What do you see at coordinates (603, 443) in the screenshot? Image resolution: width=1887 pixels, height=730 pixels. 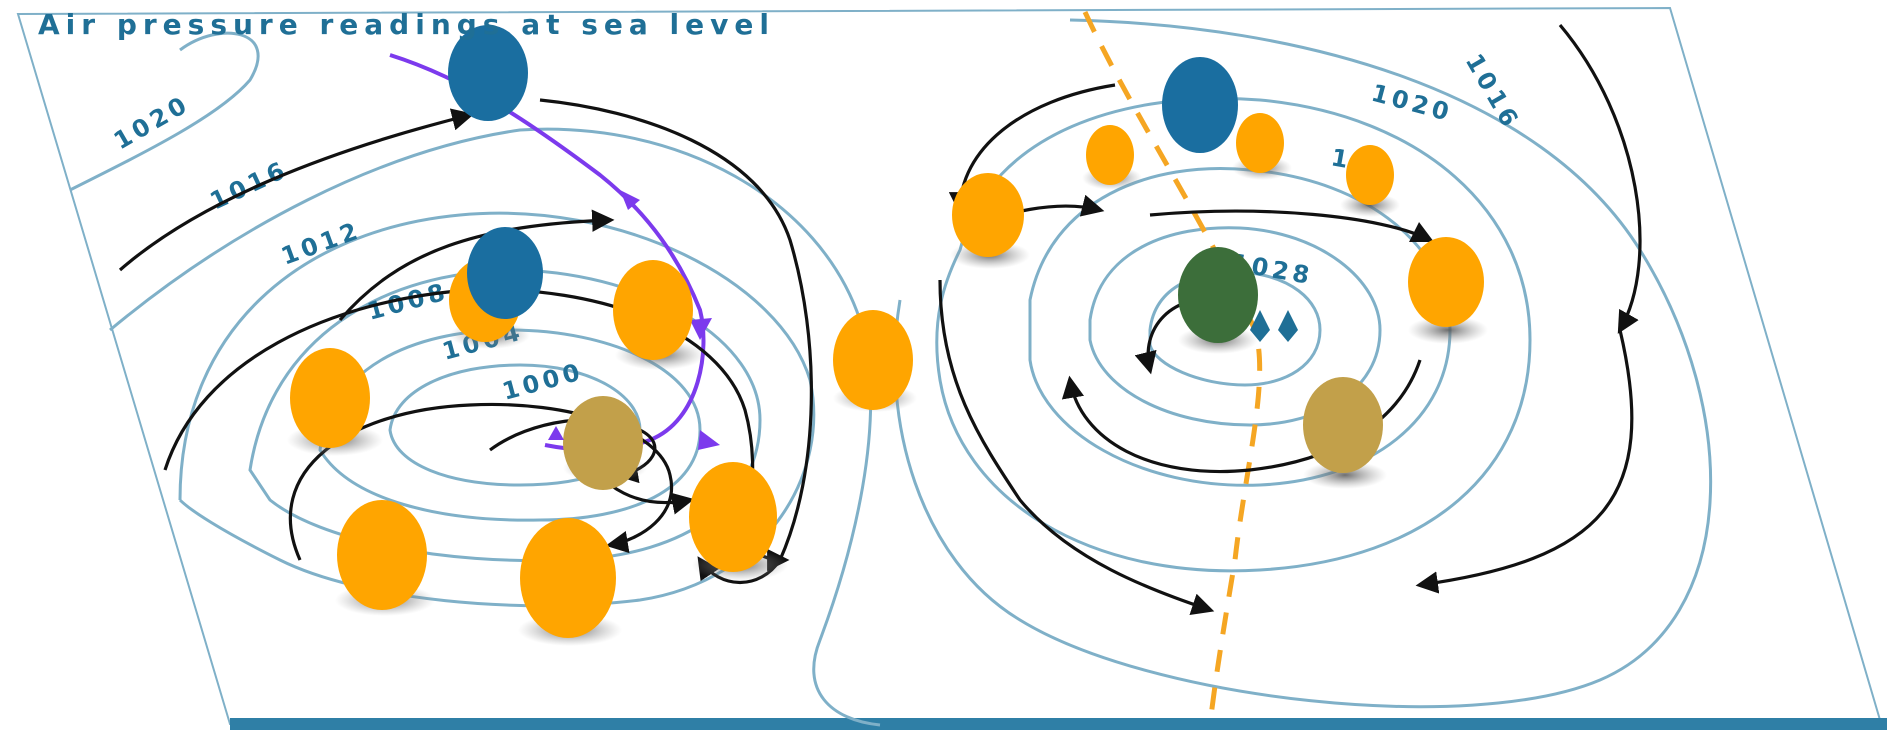 I see `low-pressure-center-icon` at bounding box center [603, 443].